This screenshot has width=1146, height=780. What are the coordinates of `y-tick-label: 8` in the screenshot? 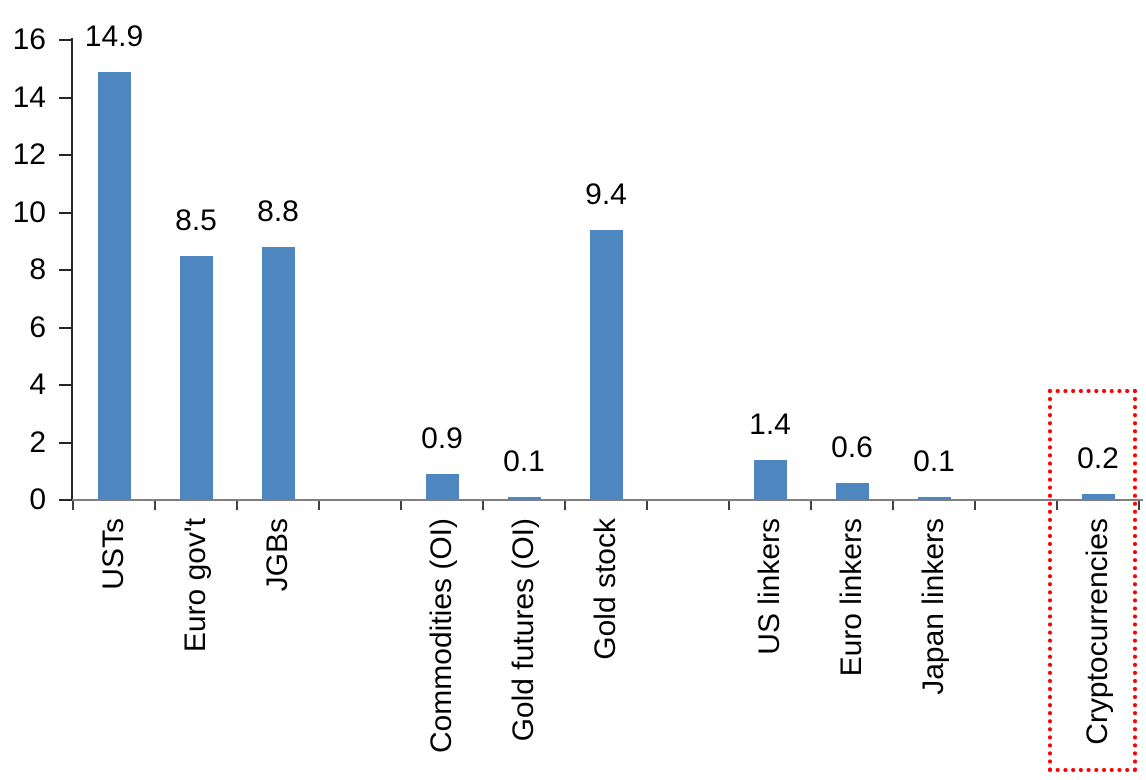 It's located at (37, 269).